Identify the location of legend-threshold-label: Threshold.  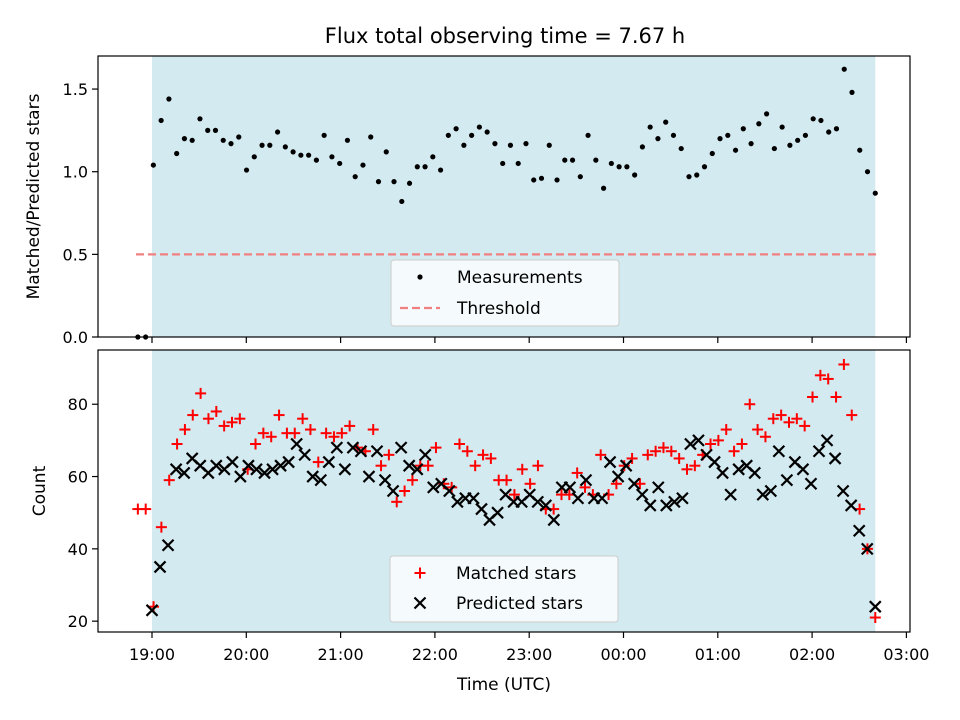
(498, 309).